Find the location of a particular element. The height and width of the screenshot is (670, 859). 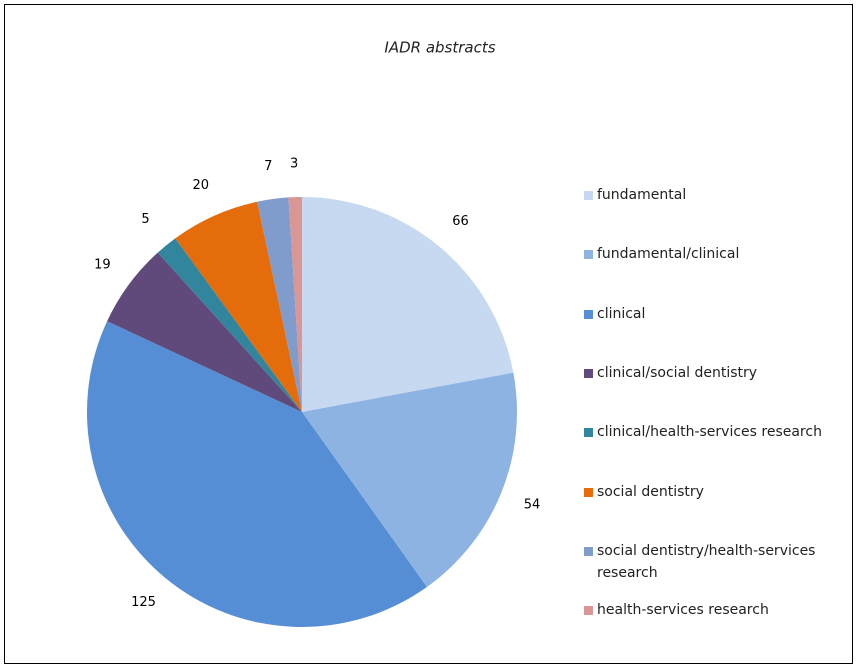

data-label: 7 is located at coordinates (268, 166).